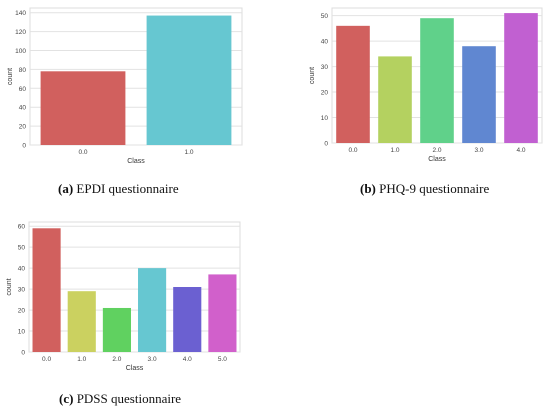 This screenshot has width=550, height=412. Describe the element at coordinates (129, 398) in the screenshot. I see `caption-pdss-text: PDSS questionnaire` at that location.